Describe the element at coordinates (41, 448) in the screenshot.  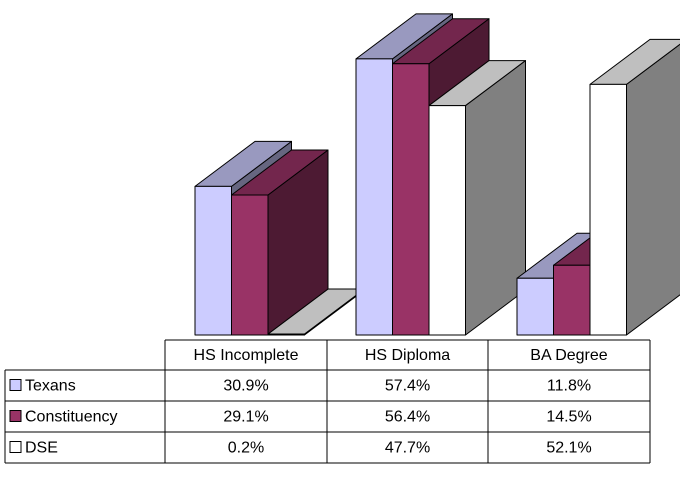
I see `legend-label: DSE` at that location.